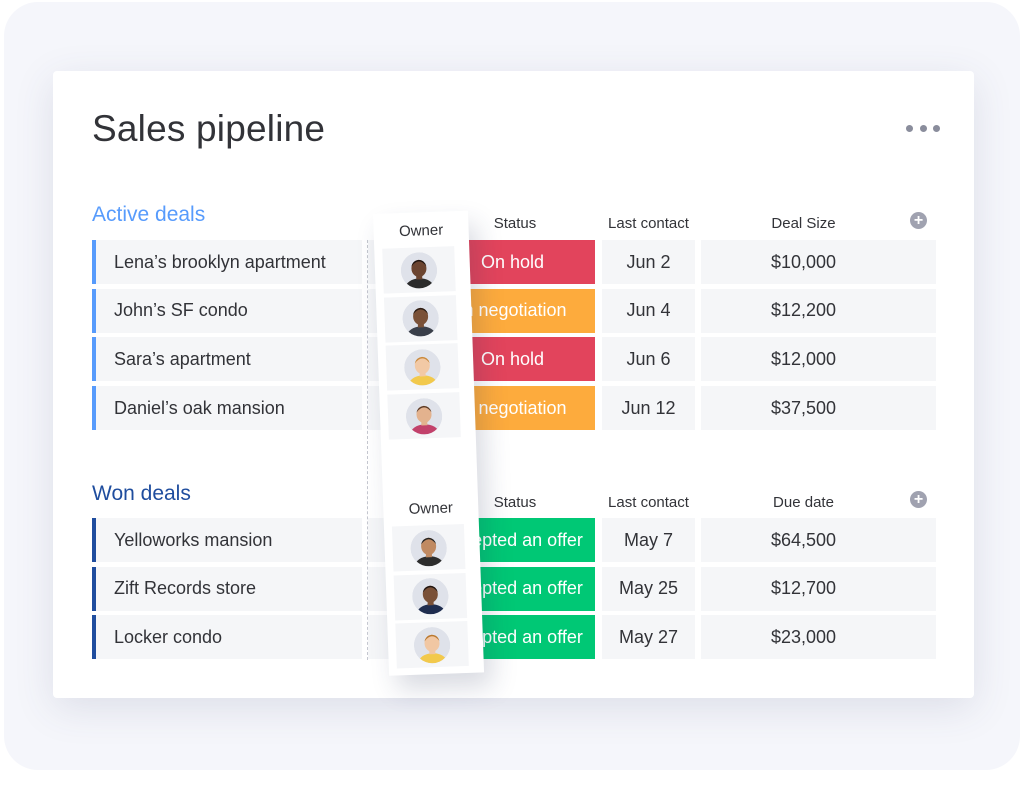 The height and width of the screenshot is (795, 1024). I want to click on amount-value: $12,200, so click(803, 310).